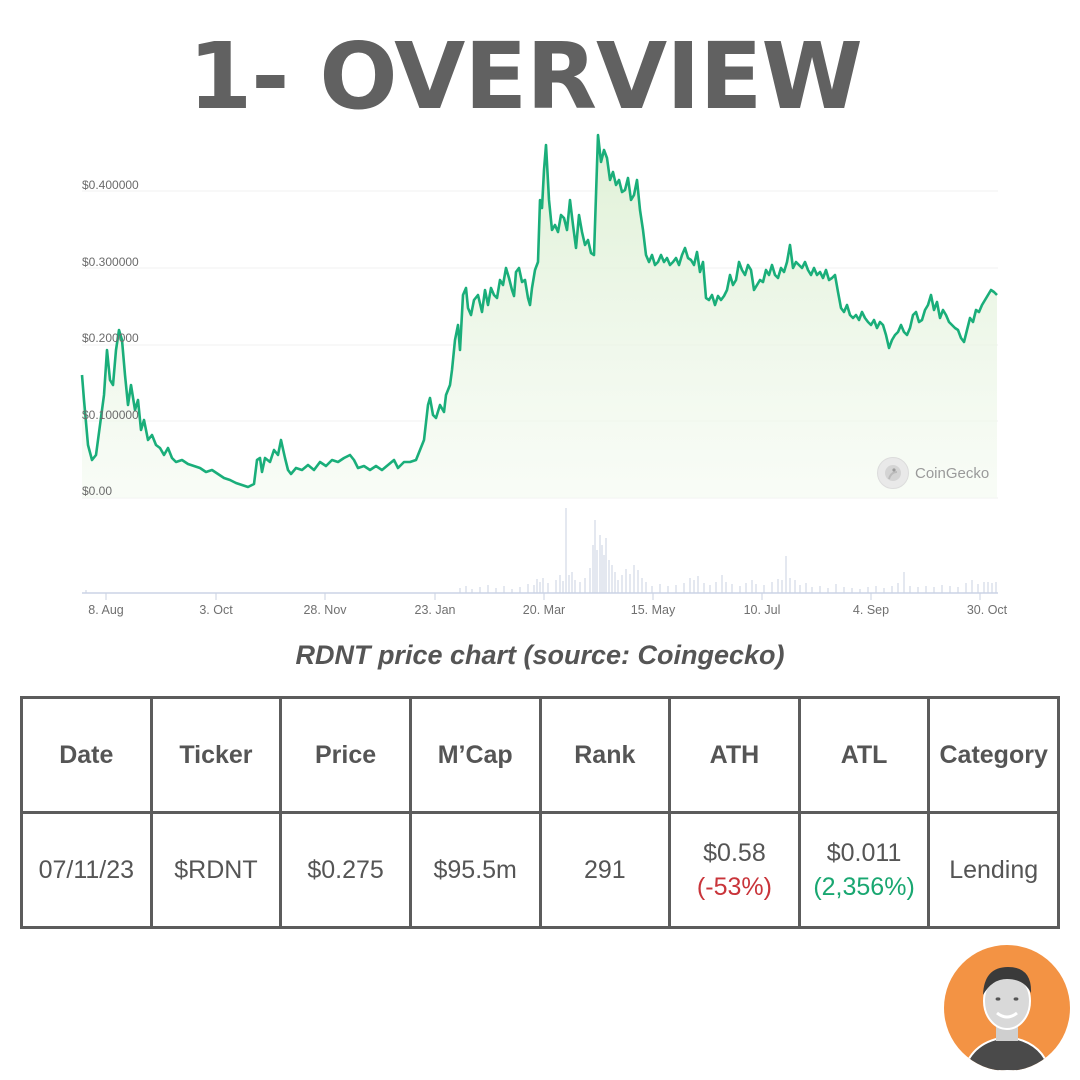  I want to click on x-tick: 30. Oct, so click(987, 610).